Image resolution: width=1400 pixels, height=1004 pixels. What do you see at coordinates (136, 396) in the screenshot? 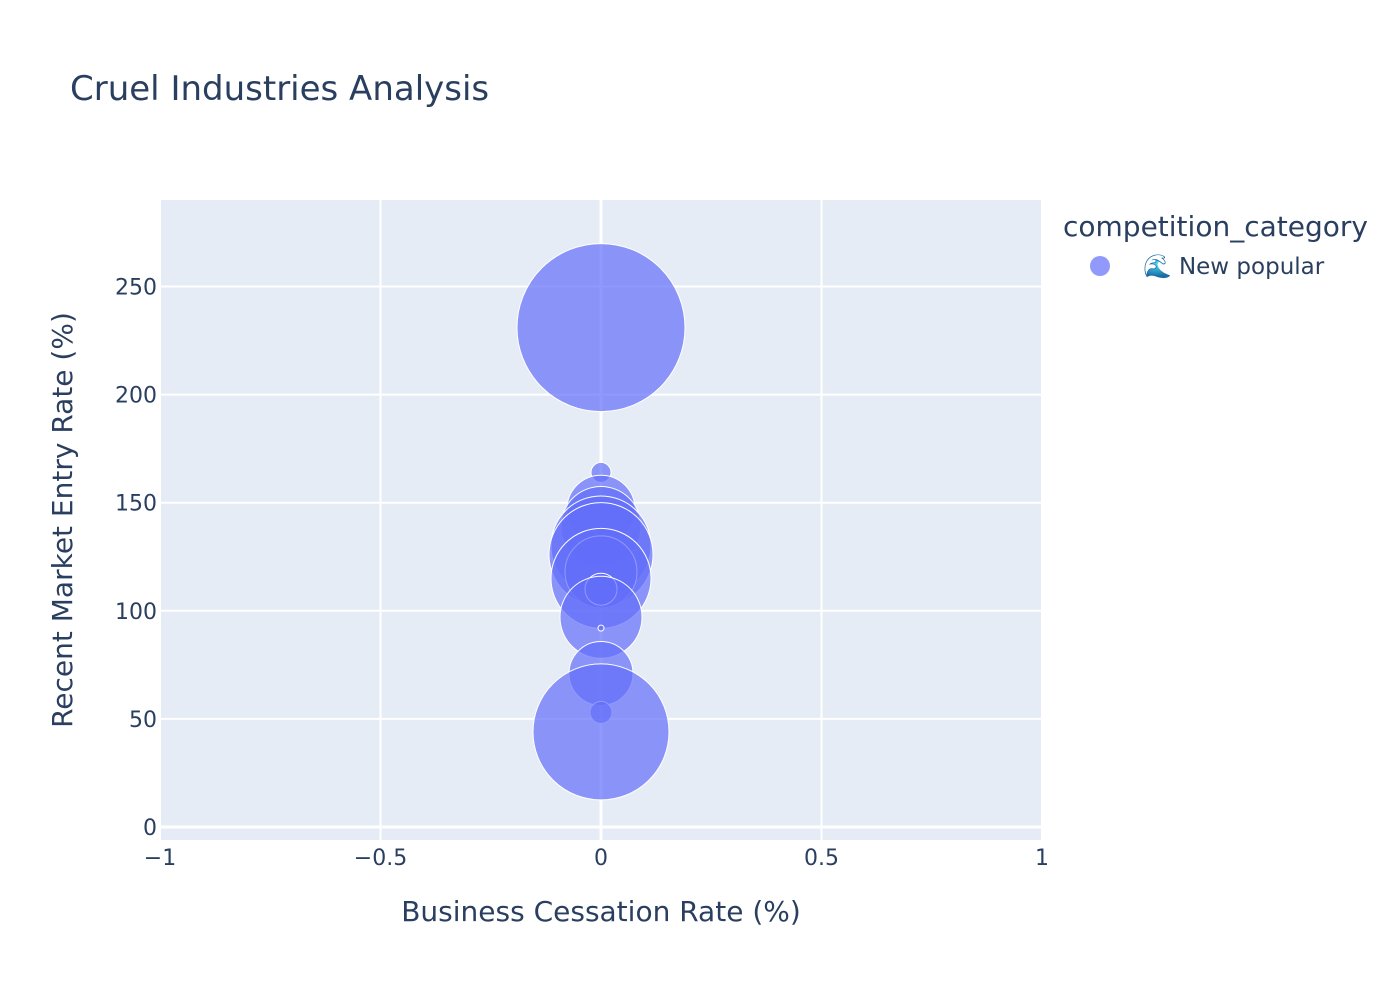
I see `y-tick-label: 200` at bounding box center [136, 396].